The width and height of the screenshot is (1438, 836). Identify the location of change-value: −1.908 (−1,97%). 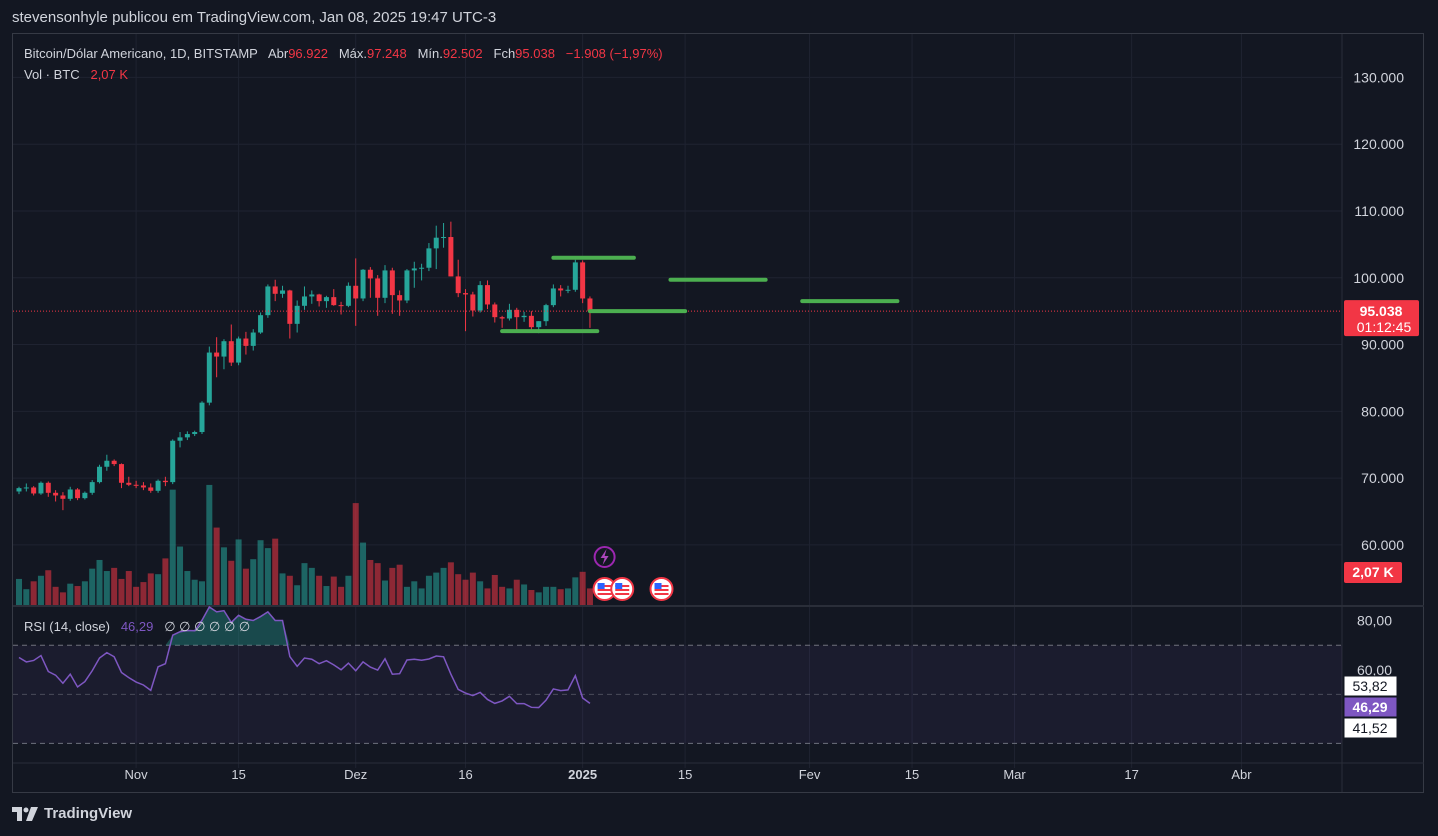
(614, 53).